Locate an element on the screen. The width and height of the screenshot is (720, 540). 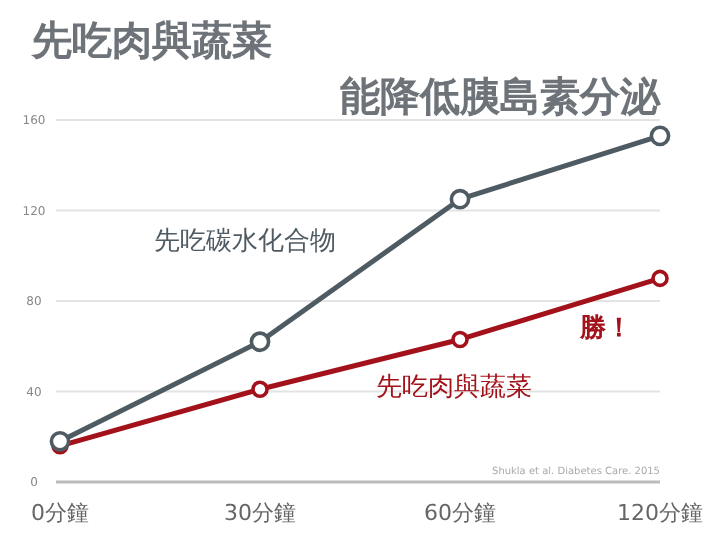
x-tick-label: 120分鐘 is located at coordinates (660, 513).